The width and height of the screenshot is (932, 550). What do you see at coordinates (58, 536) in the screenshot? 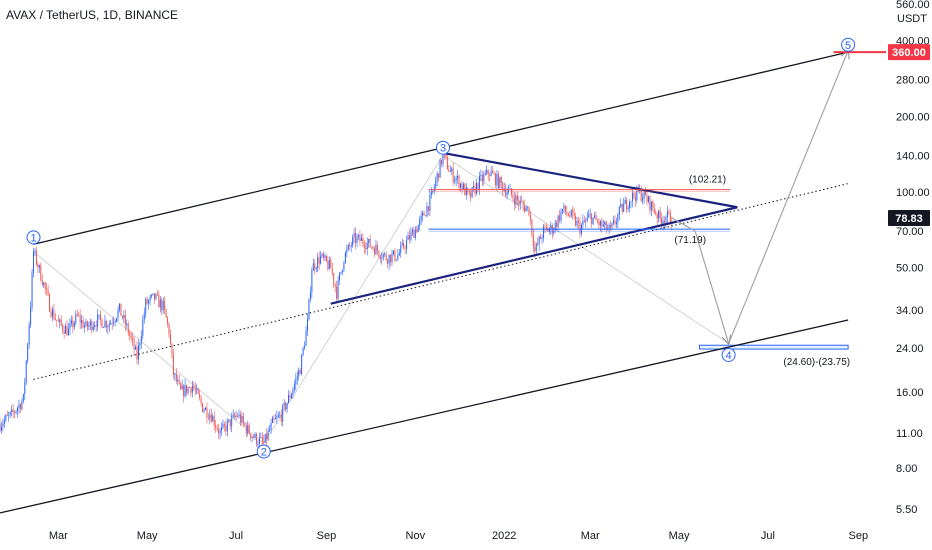
I see `time-tick-label: Mar` at bounding box center [58, 536].